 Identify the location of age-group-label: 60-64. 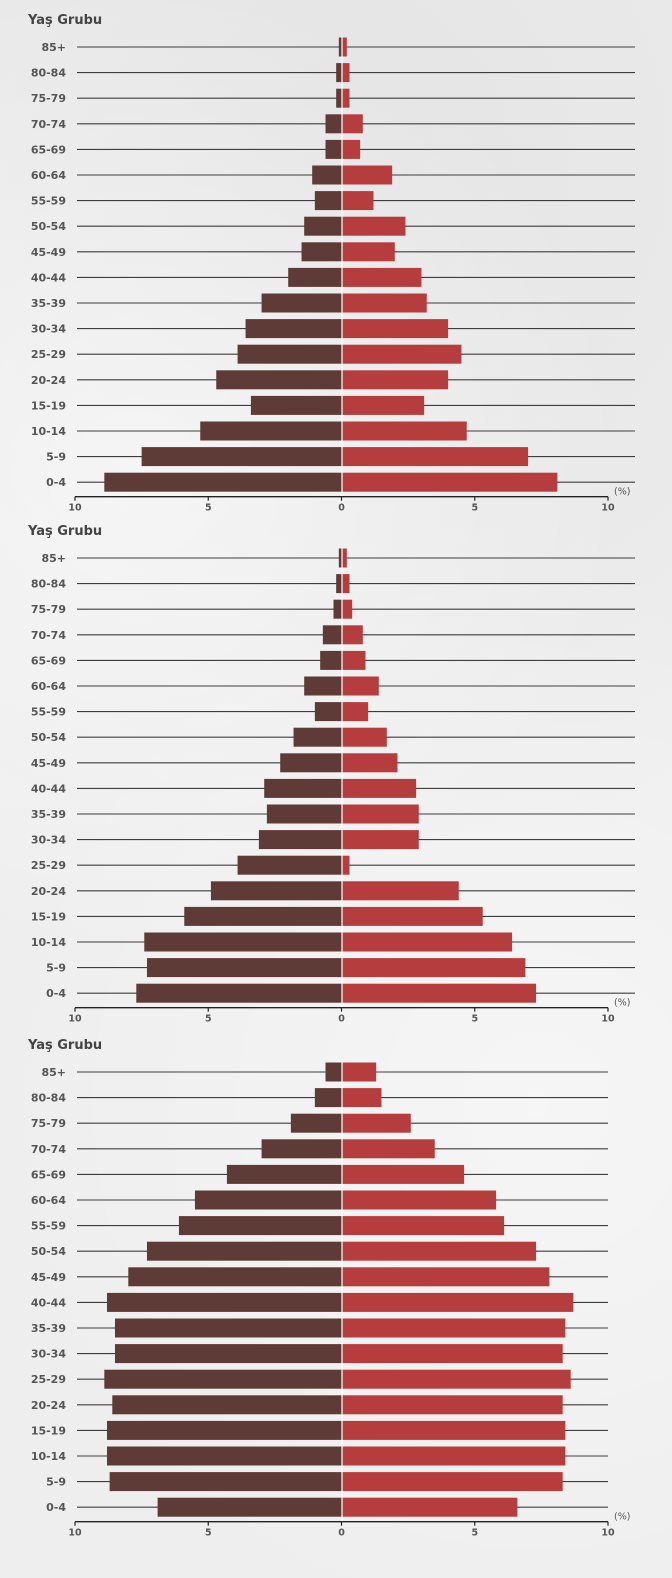
(49, 175).